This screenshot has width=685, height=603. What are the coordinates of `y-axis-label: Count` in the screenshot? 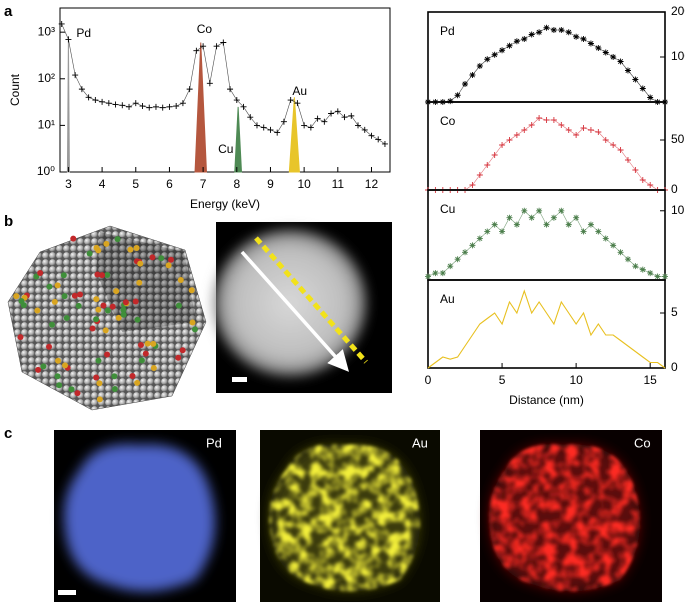 It's located at (15, 89).